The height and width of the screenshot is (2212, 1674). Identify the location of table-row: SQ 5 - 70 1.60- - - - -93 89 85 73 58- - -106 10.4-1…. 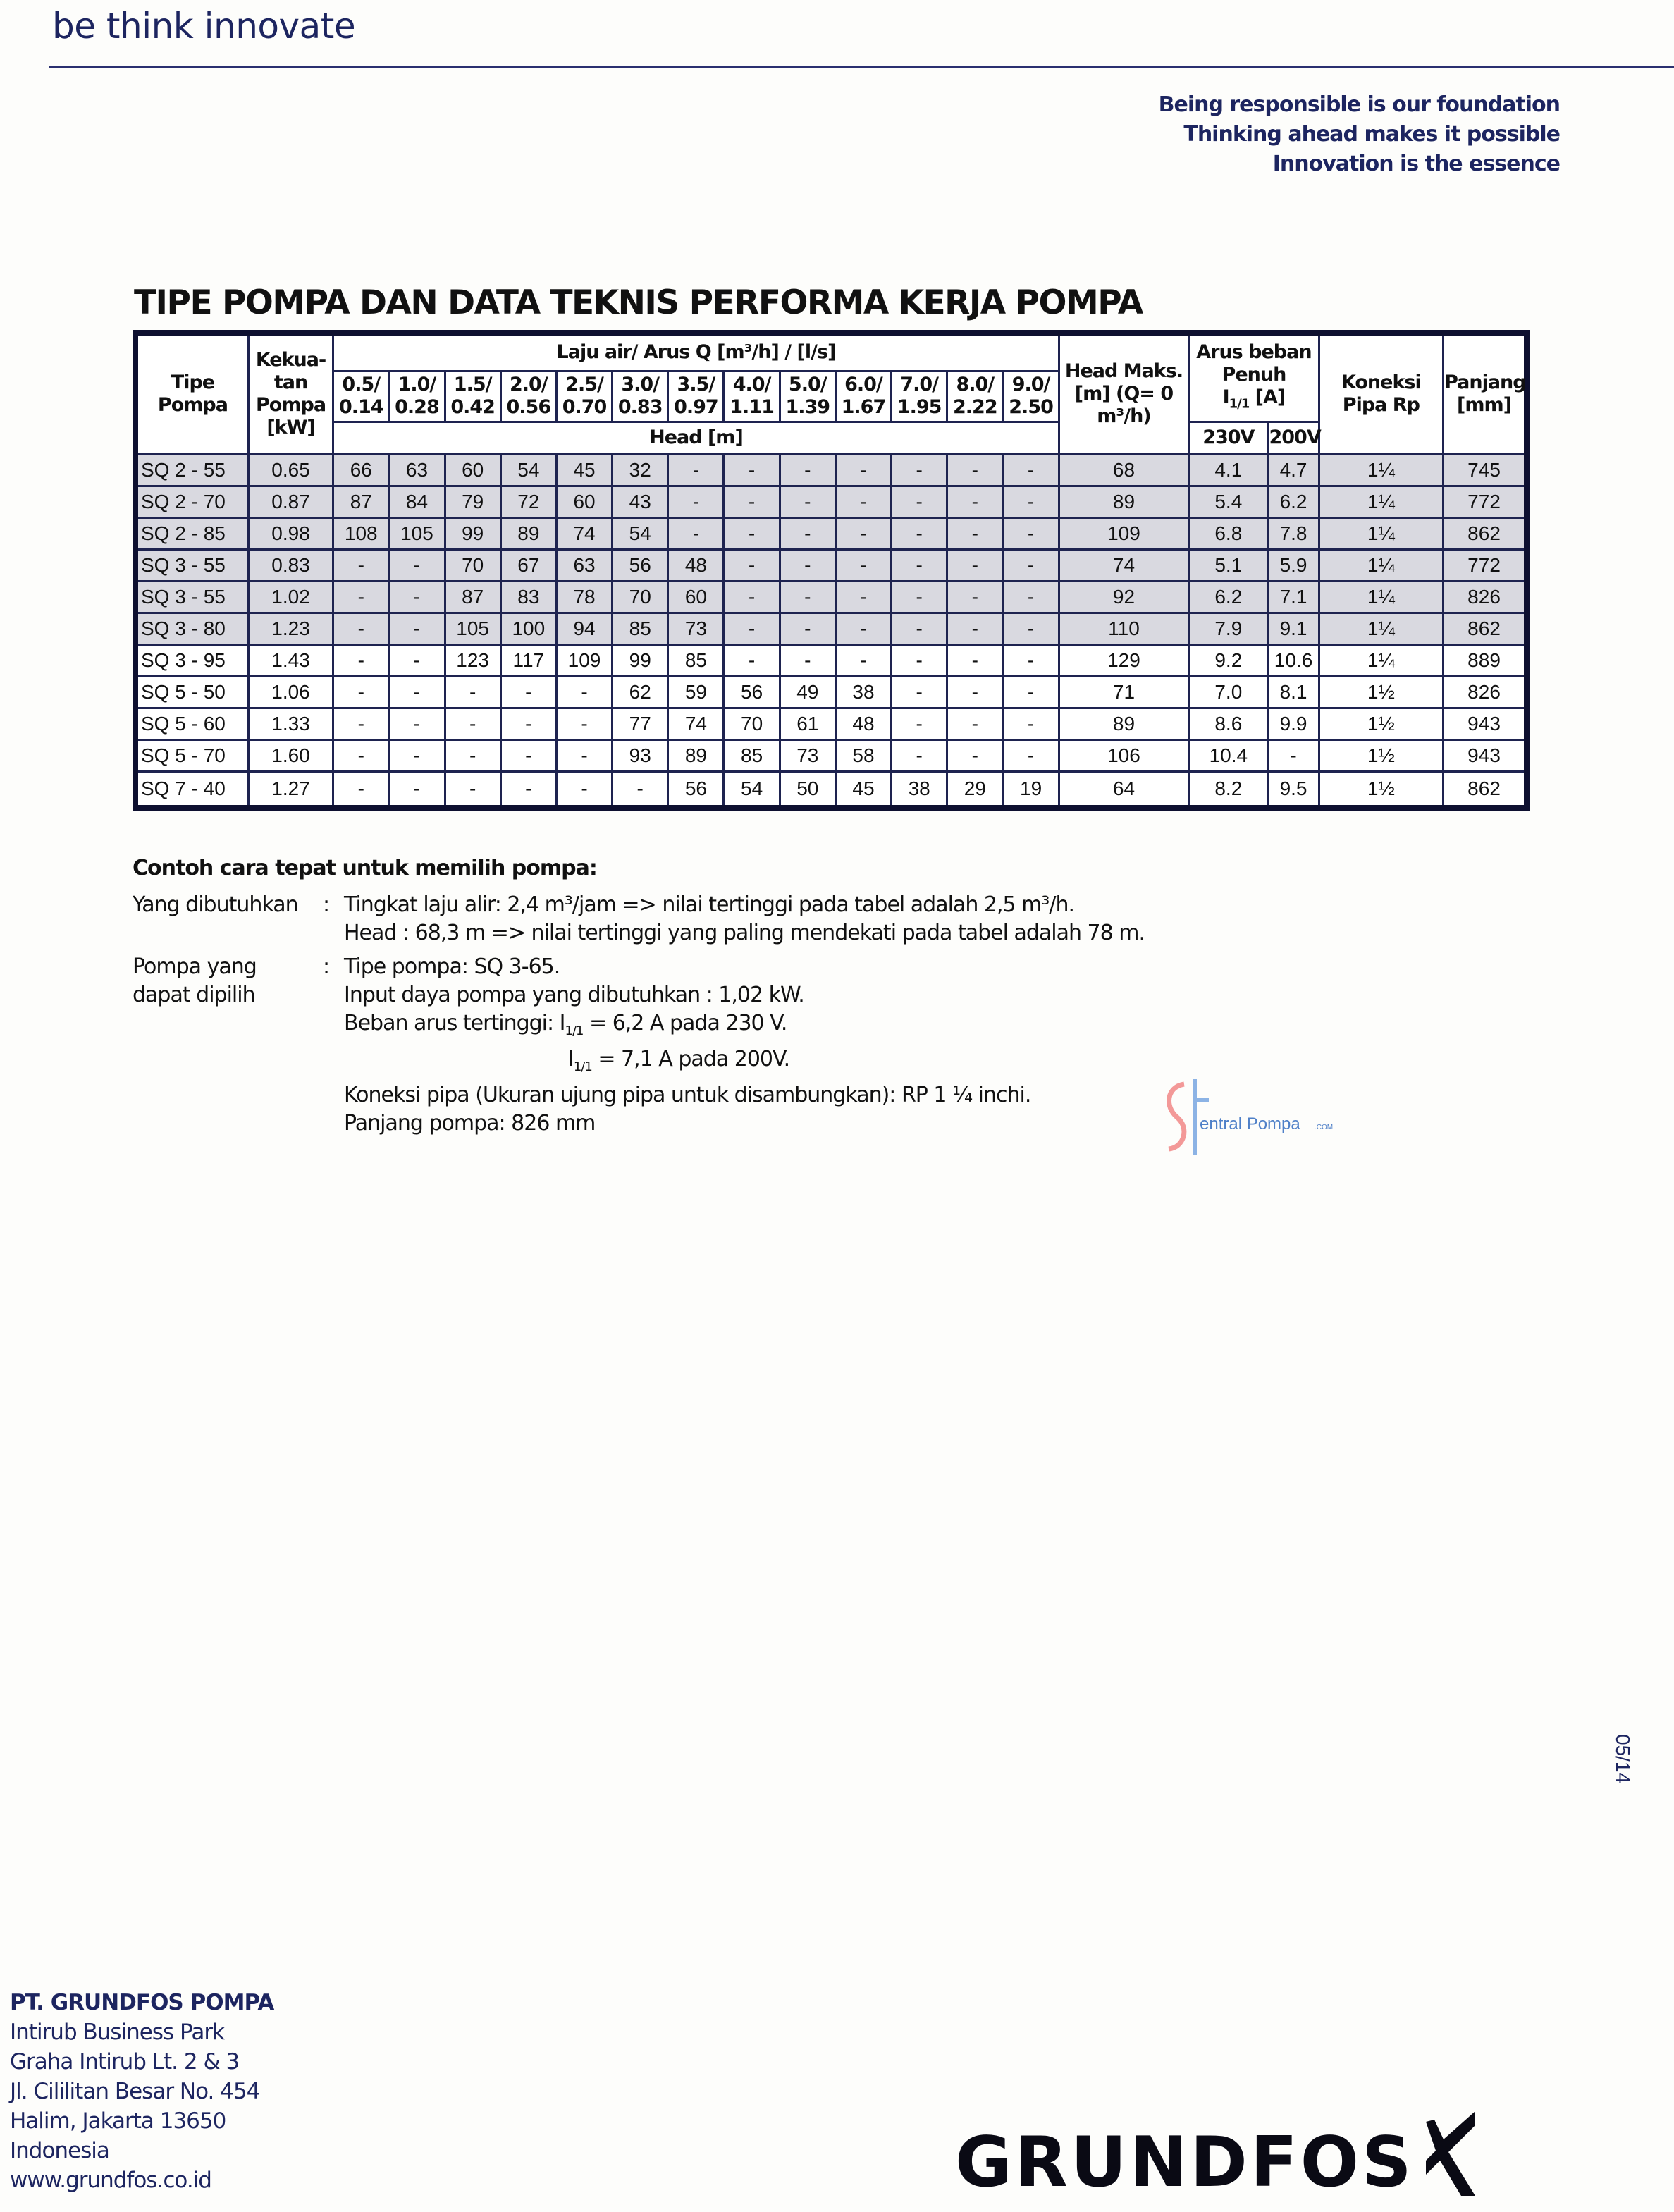
(831, 755).